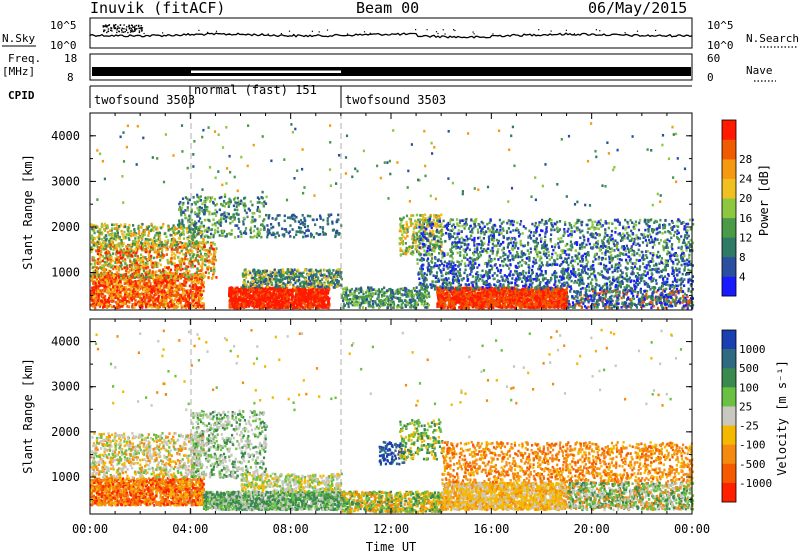 This screenshot has width=800, height=554. What do you see at coordinates (391, 67) in the screenshot?
I see `frequency-panel-frame` at bounding box center [391, 67].